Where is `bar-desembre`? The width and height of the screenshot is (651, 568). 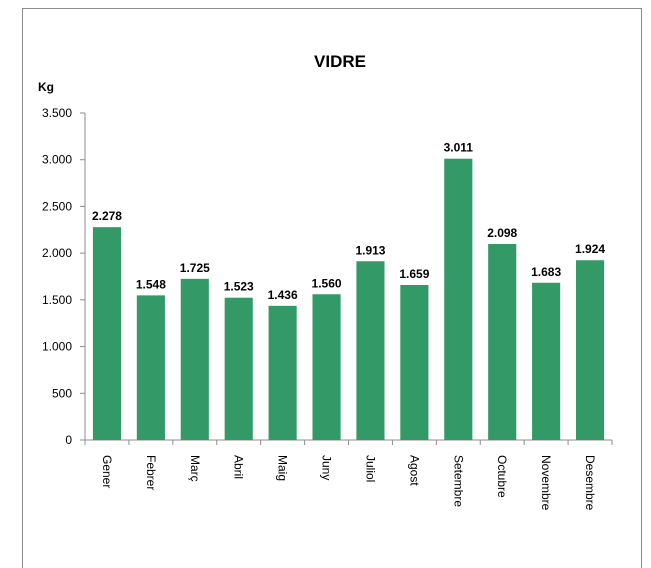
bar-desembre is located at coordinates (590, 350).